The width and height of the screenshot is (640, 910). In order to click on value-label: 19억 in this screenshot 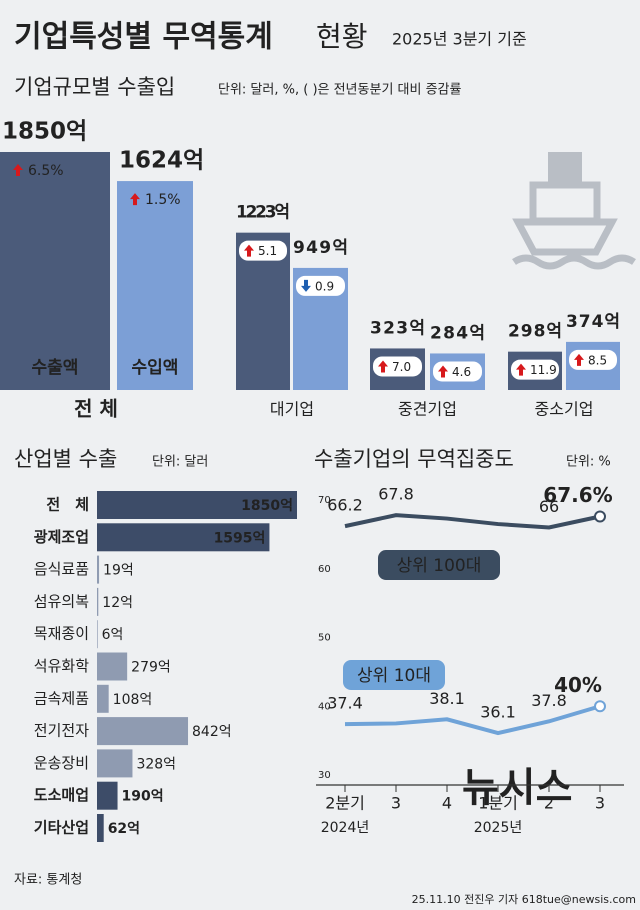, I will do `click(118, 571)`.